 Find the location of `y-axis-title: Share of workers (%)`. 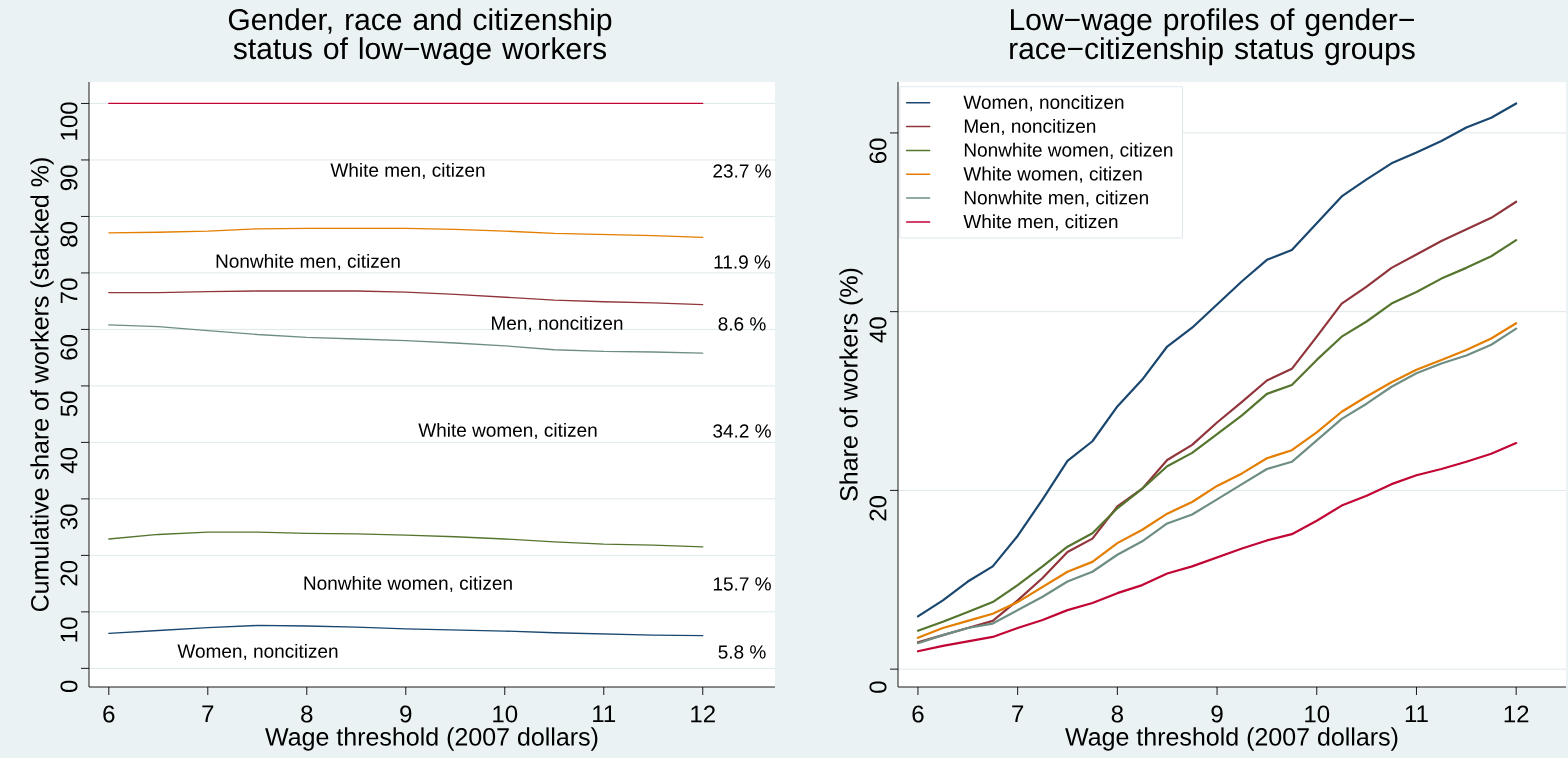

y-axis-title: Share of workers (%) is located at coordinates (851, 384).